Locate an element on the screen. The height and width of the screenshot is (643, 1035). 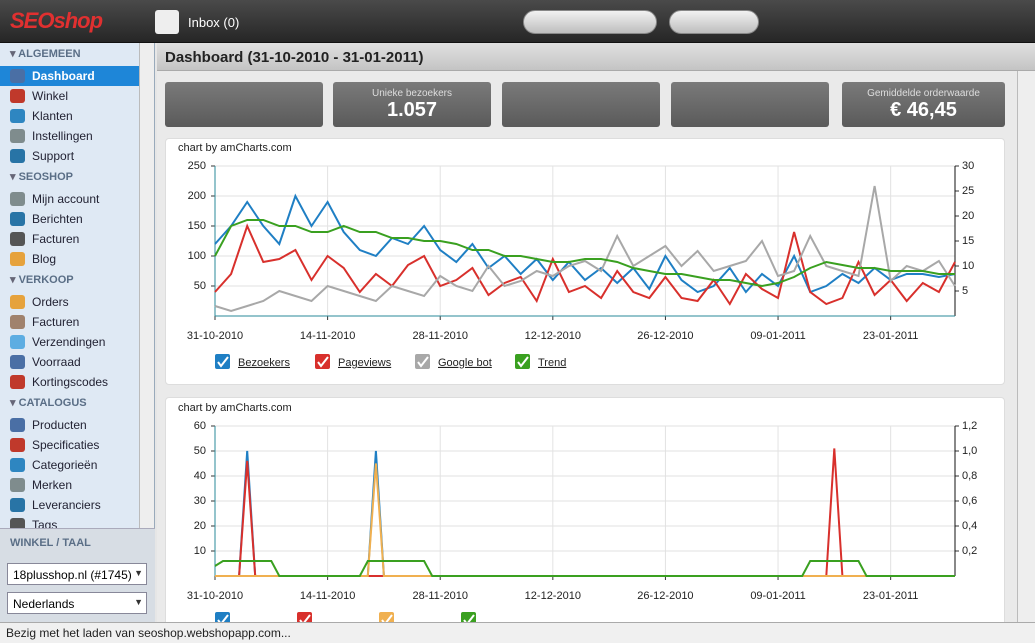
store-select: 18plusshop.nl (#1745) is located at coordinates (77, 574).